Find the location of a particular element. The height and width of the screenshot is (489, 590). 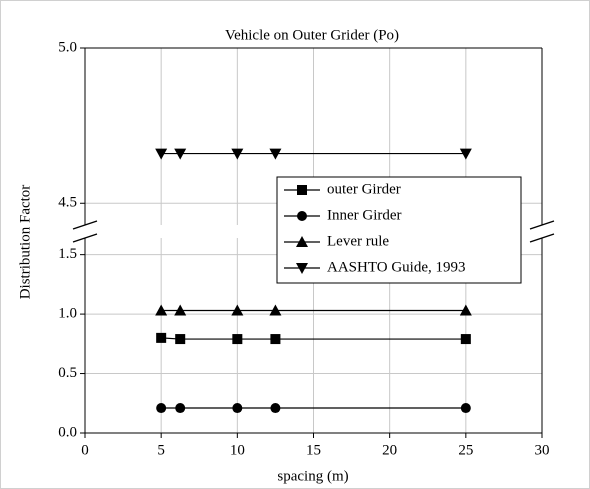

legend-label: AASHTO Guide, 1993 is located at coordinates (396, 267).